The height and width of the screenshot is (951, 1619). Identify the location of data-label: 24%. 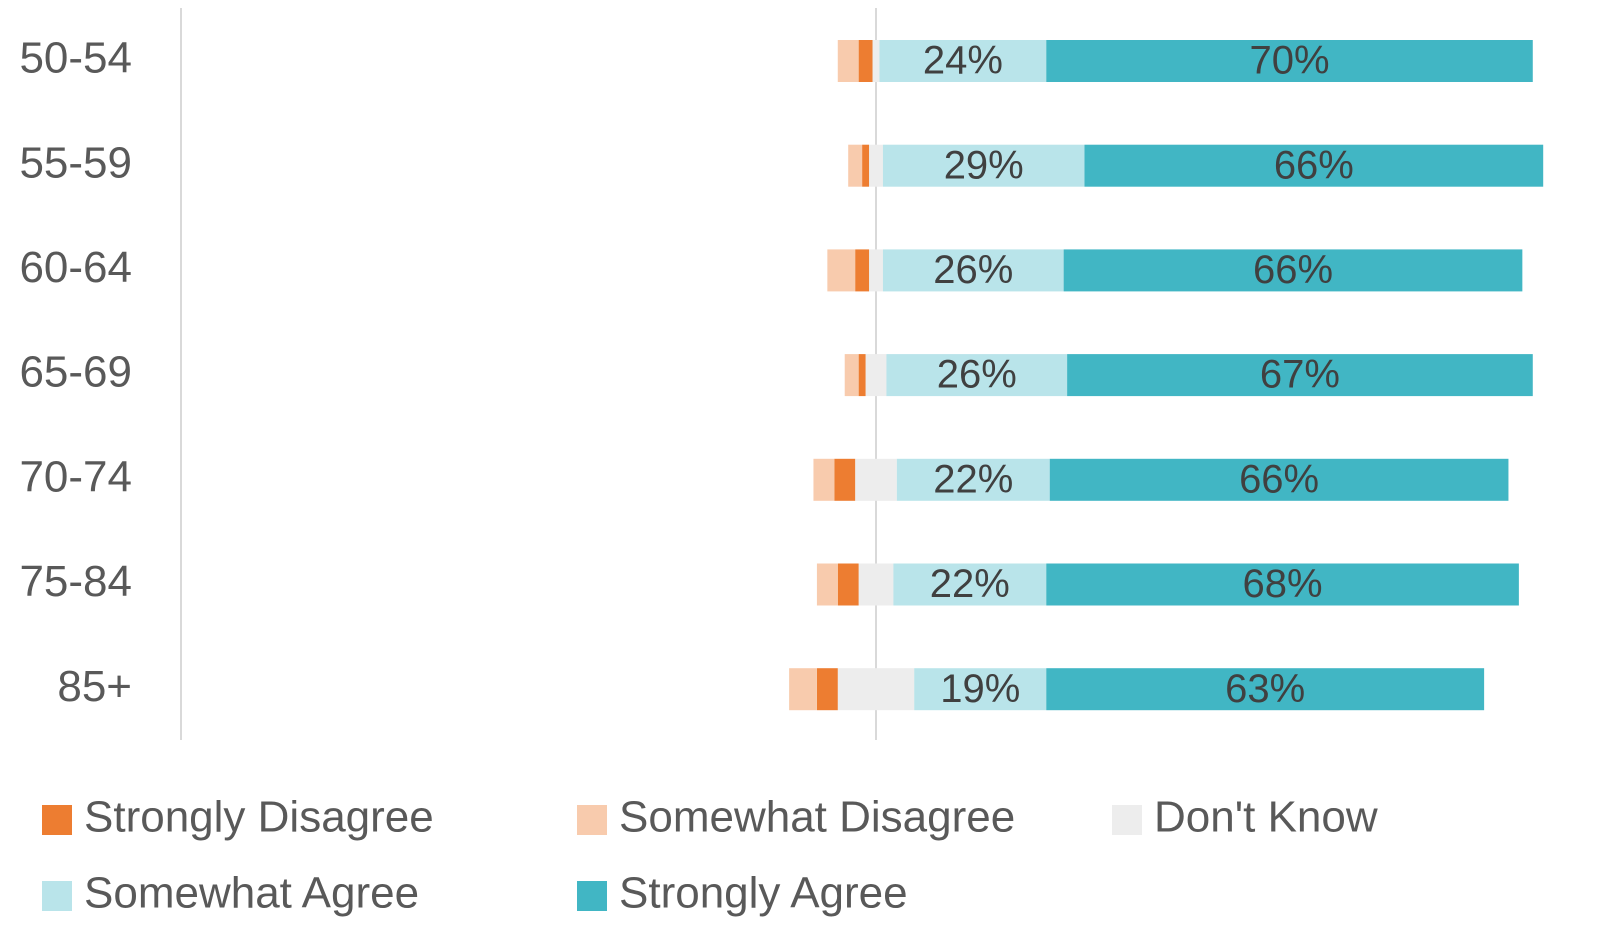
(963, 61).